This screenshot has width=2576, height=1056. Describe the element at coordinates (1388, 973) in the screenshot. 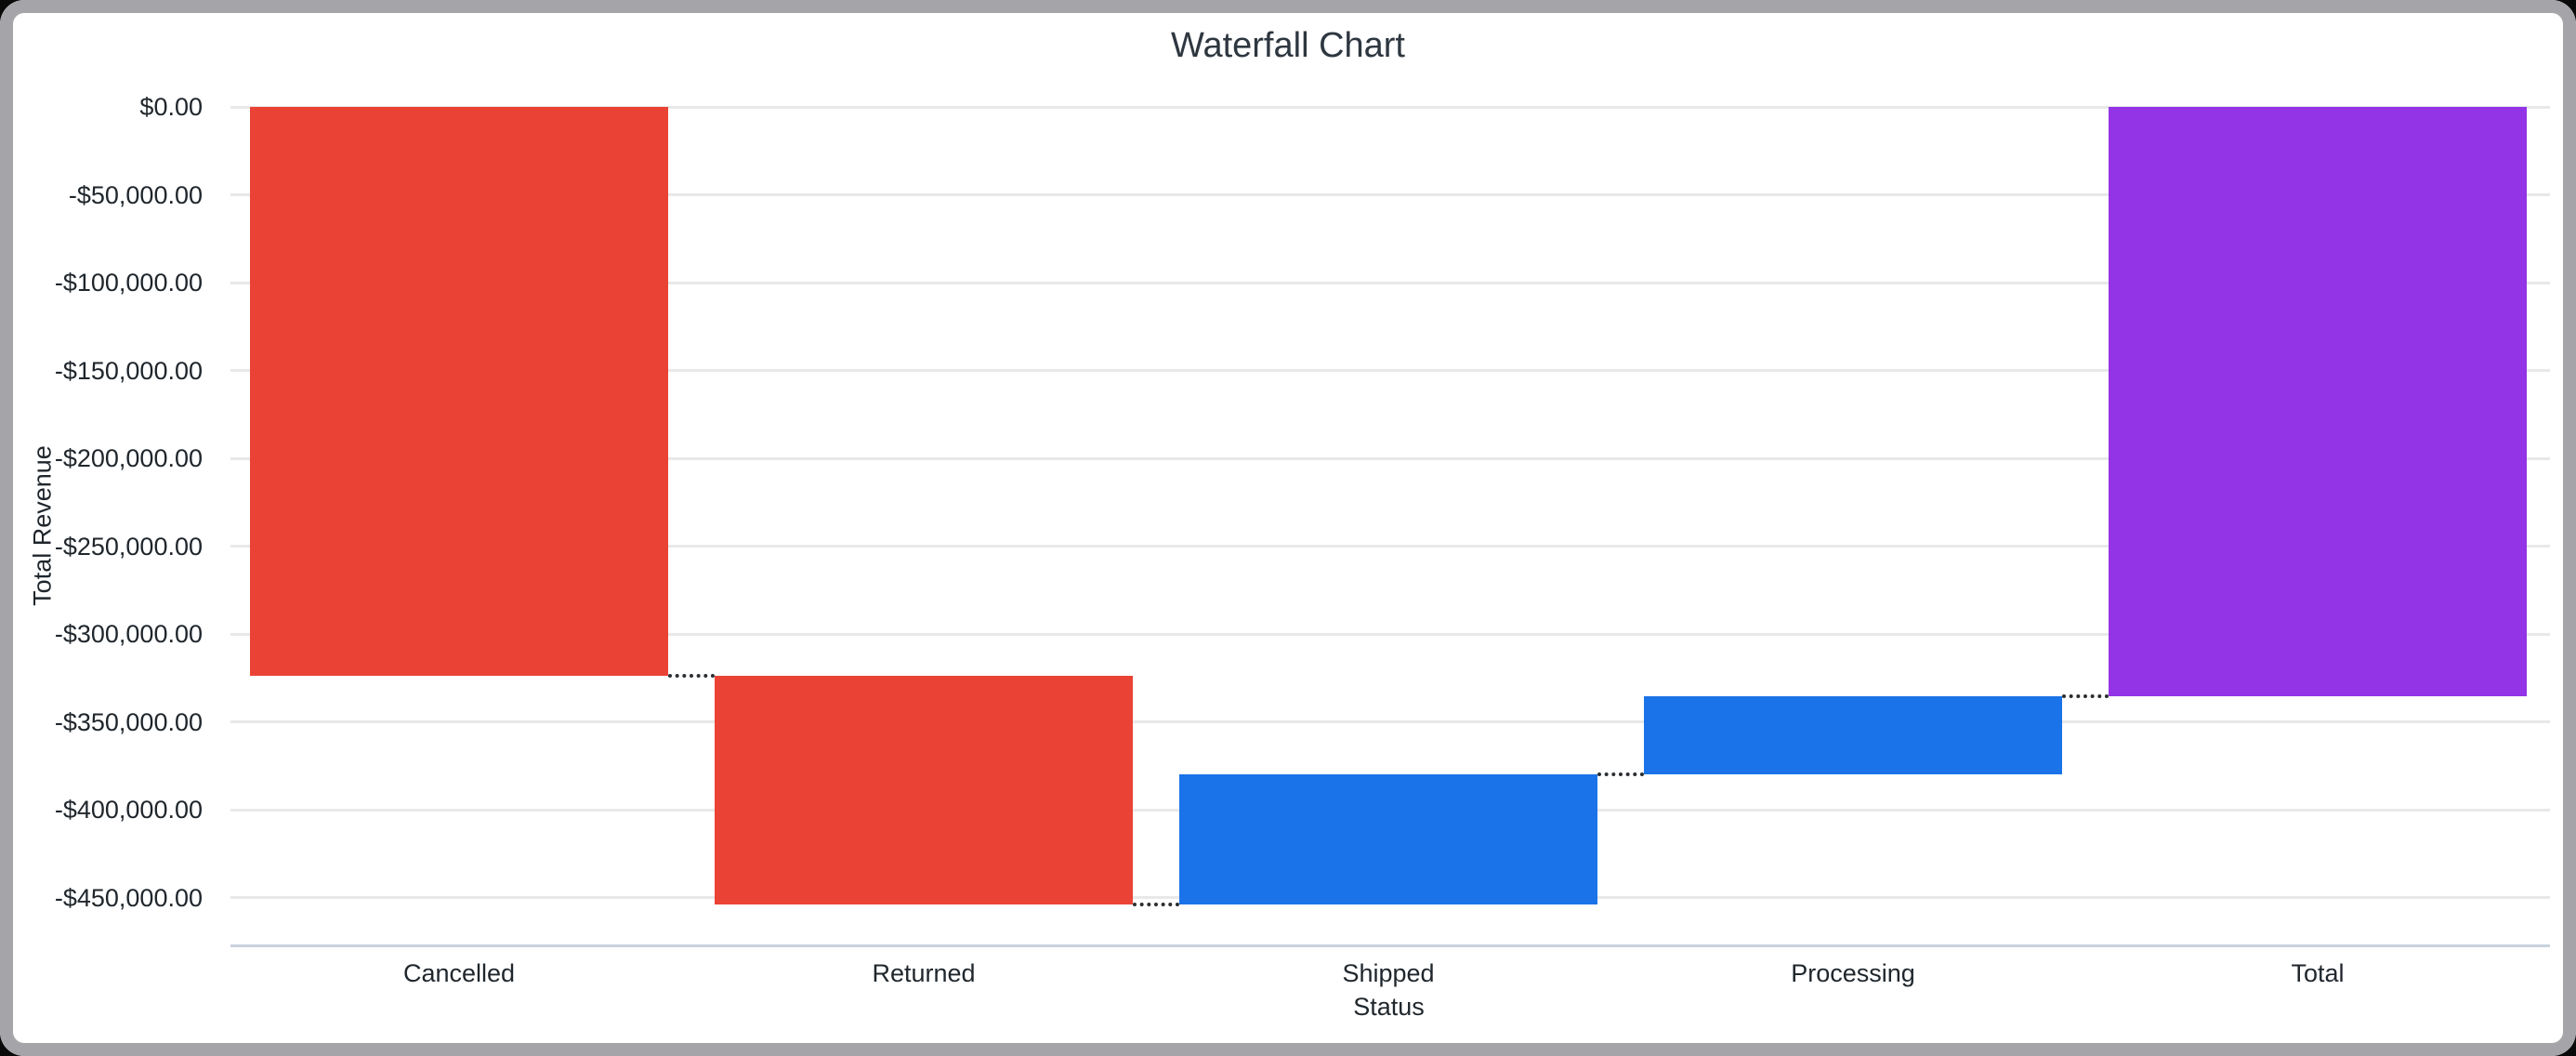

I see `x-tick-label: Shipped` at that location.